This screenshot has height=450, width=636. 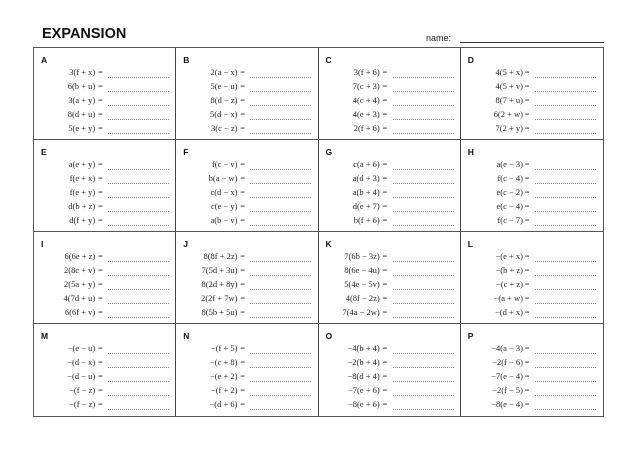 What do you see at coordinates (363, 348) in the screenshot?
I see `expression: −4(b + 4)` at bounding box center [363, 348].